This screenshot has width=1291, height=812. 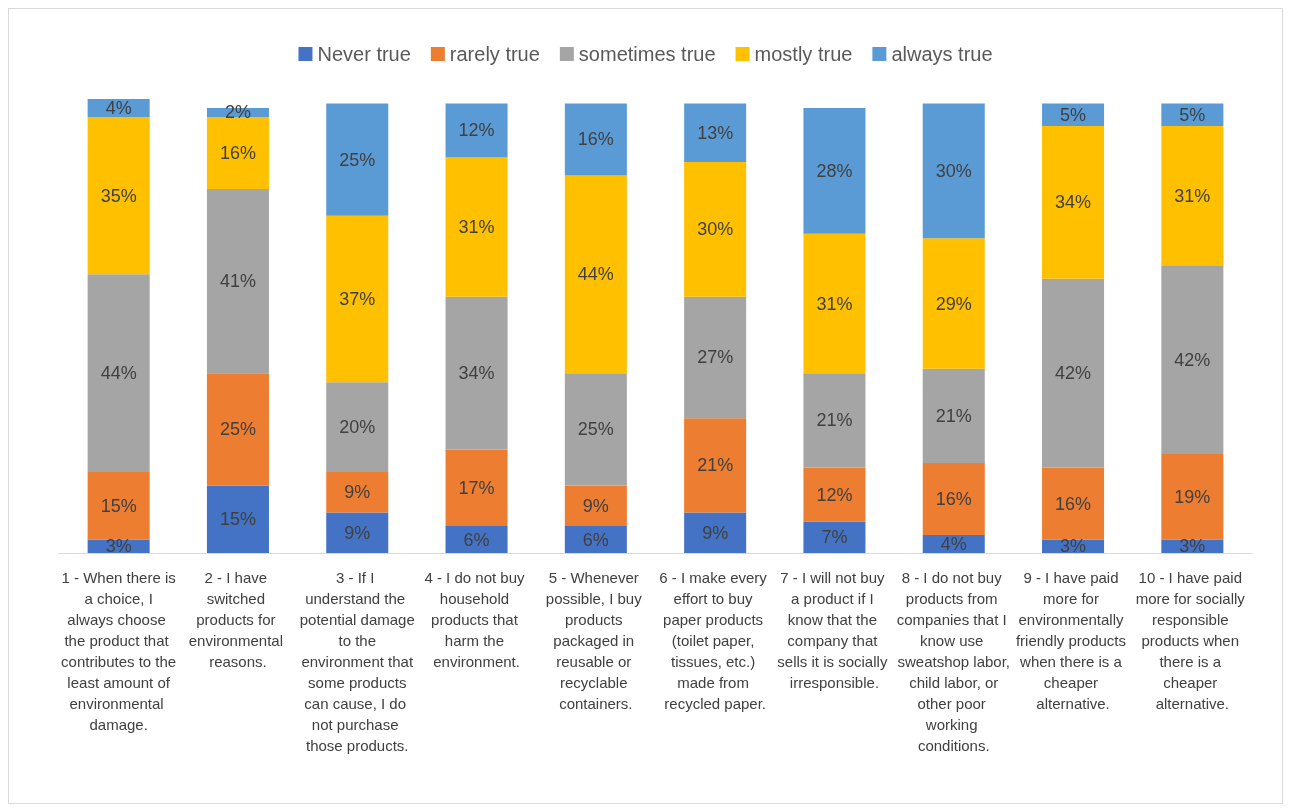 What do you see at coordinates (834, 630) in the screenshot?
I see `x-tick-label: 7 - I will not buy a product if I know that the company that sells it is socially irresponsible.` at bounding box center [834, 630].